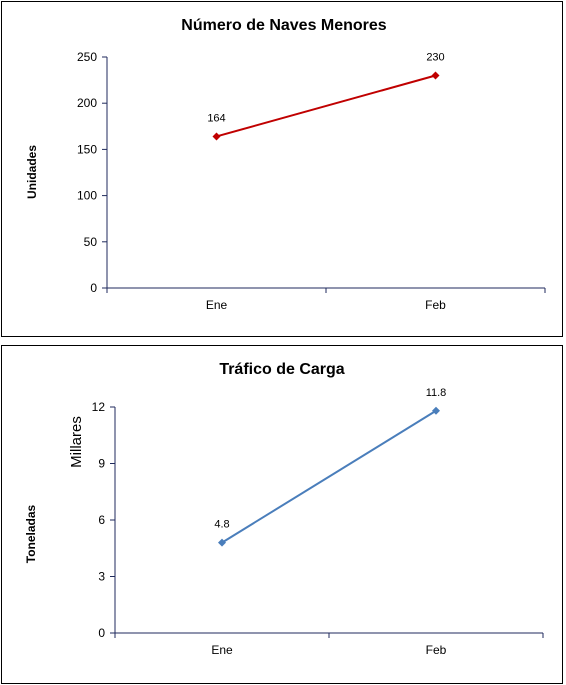 The width and height of the screenshot is (566, 685). Describe the element at coordinates (435, 57) in the screenshot. I see `data-label: 230` at that location.